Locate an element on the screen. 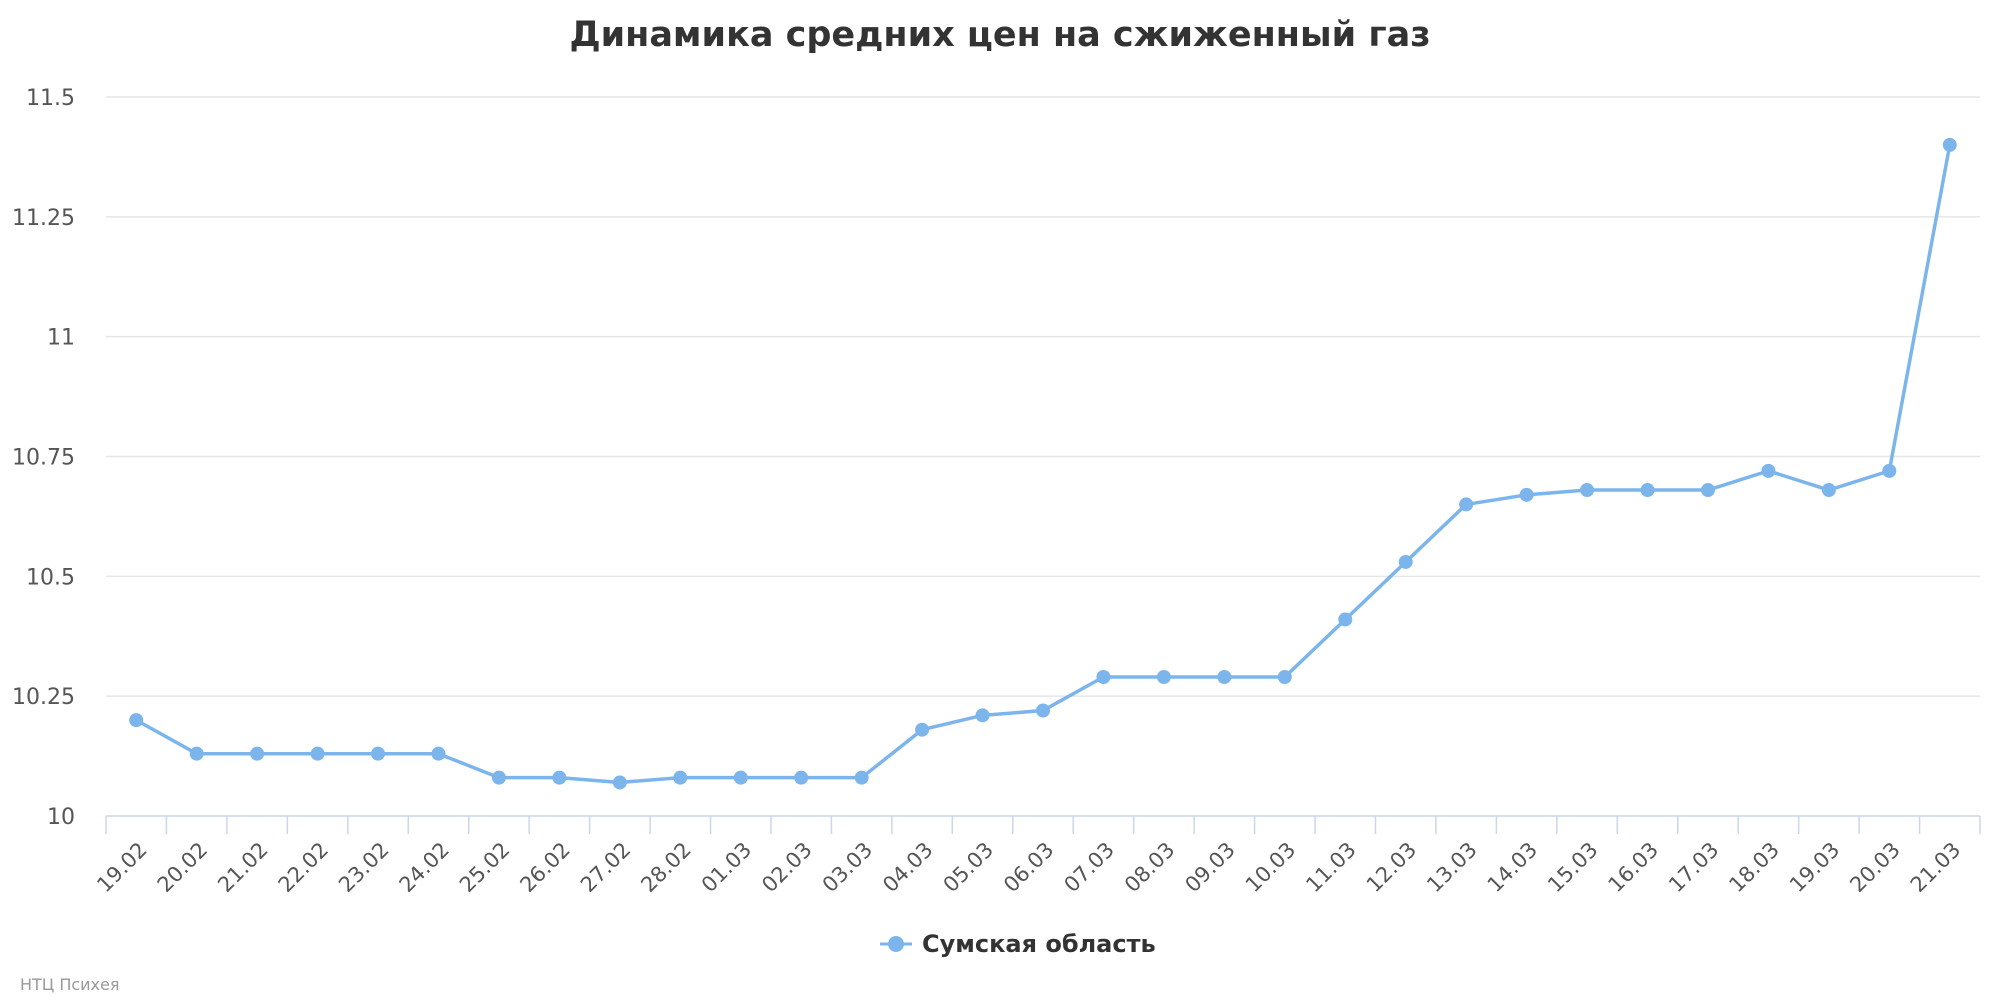  y-tick-label: 10.25 is located at coordinates (43, 697).